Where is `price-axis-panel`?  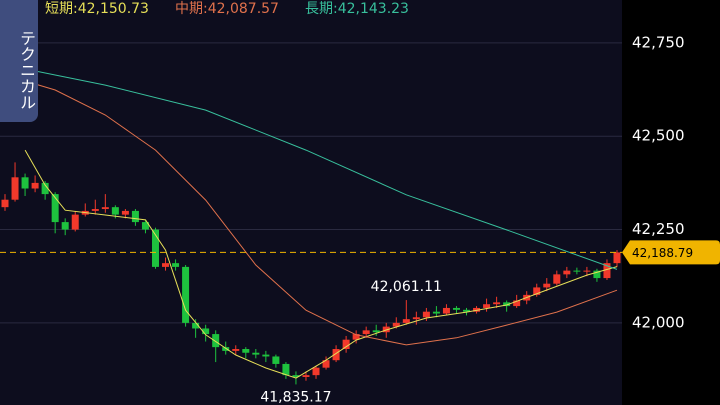
price-axis-panel is located at coordinates (671, 202).